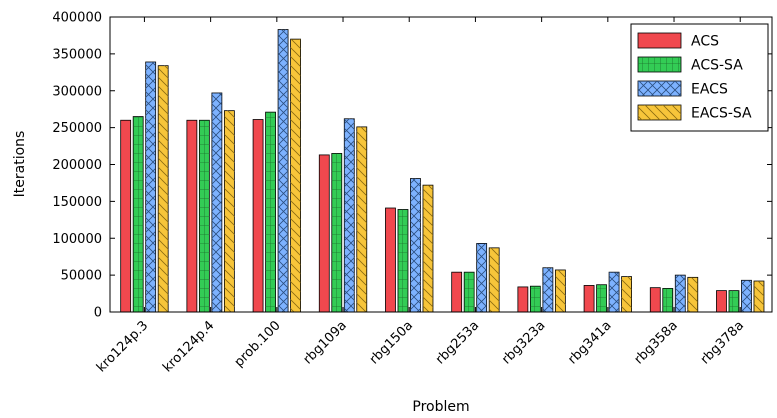 This screenshot has width=777, height=418. I want to click on bar-eacs-kro124p-4-pattern, so click(216, 202).